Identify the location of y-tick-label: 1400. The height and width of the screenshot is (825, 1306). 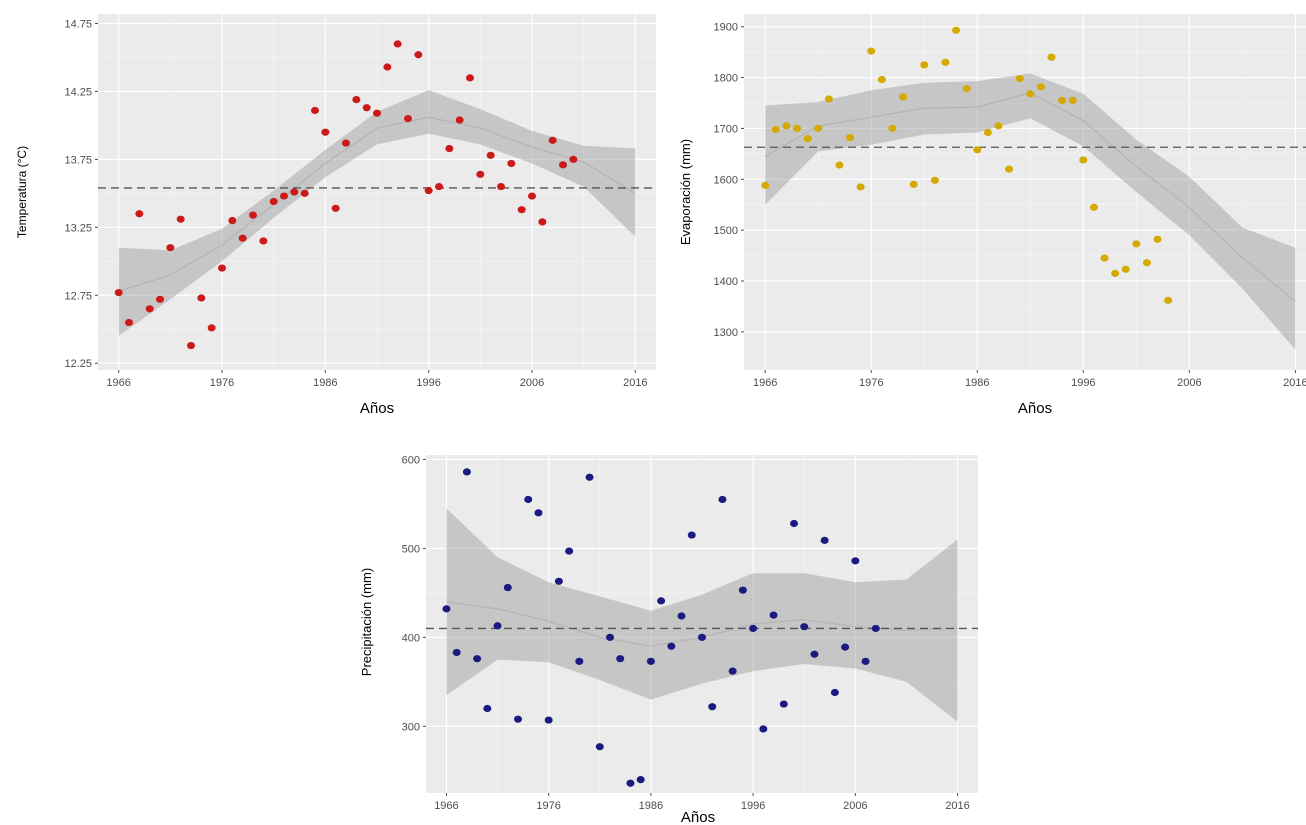
(726, 282).